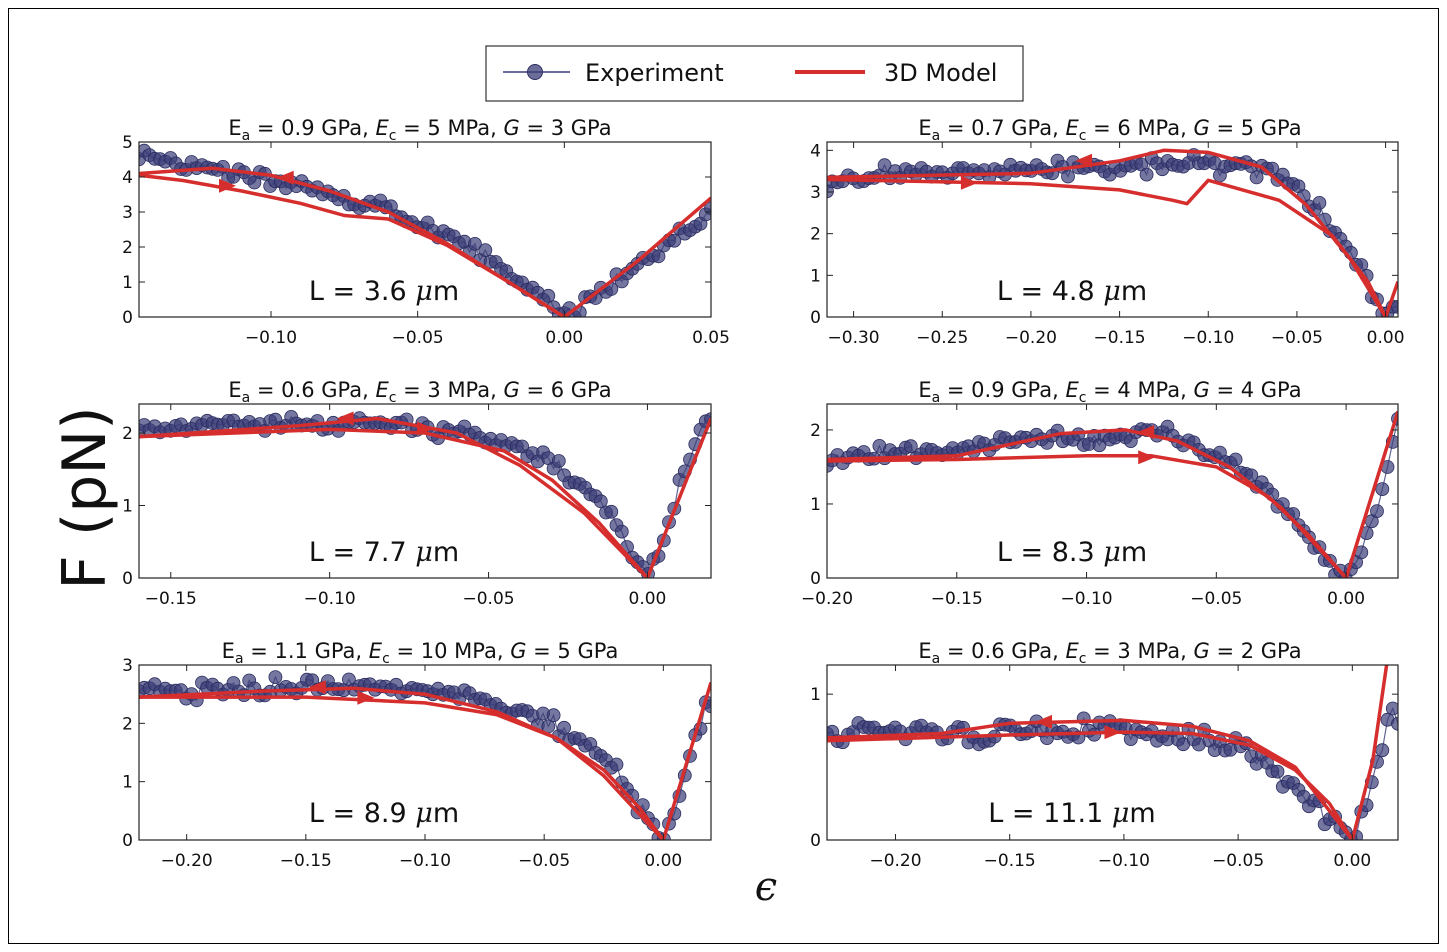 The image size is (1447, 952). I want to click on panel-title-ea: 0.9, so click(297, 128).